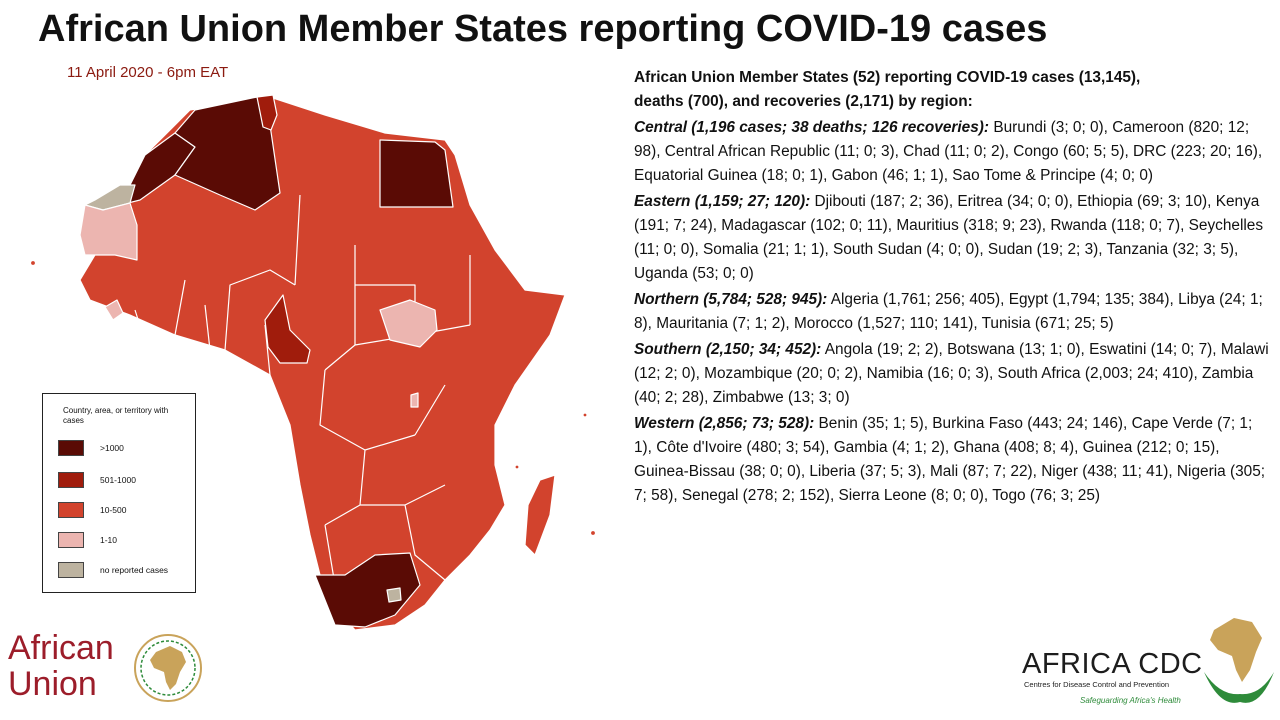 This screenshot has height=720, width=1280. What do you see at coordinates (148, 72) in the screenshot?
I see `report-date: 11 April 2020 - 6pm EAT` at bounding box center [148, 72].